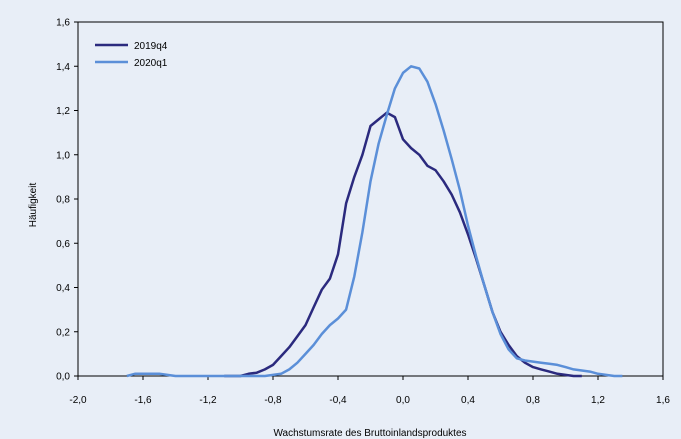  I want to click on x-tick-label: 0,8, so click(533, 400).